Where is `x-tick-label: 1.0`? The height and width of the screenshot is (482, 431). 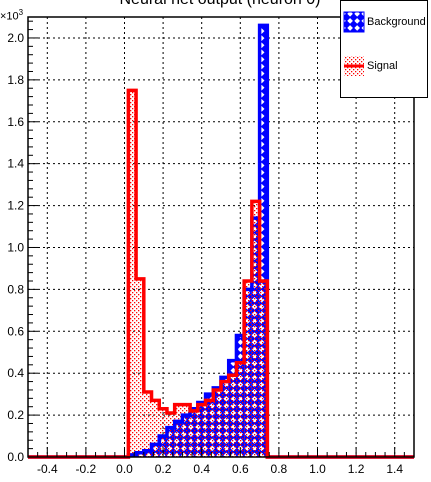 x-tick-label: 1.0 is located at coordinates (317, 469).